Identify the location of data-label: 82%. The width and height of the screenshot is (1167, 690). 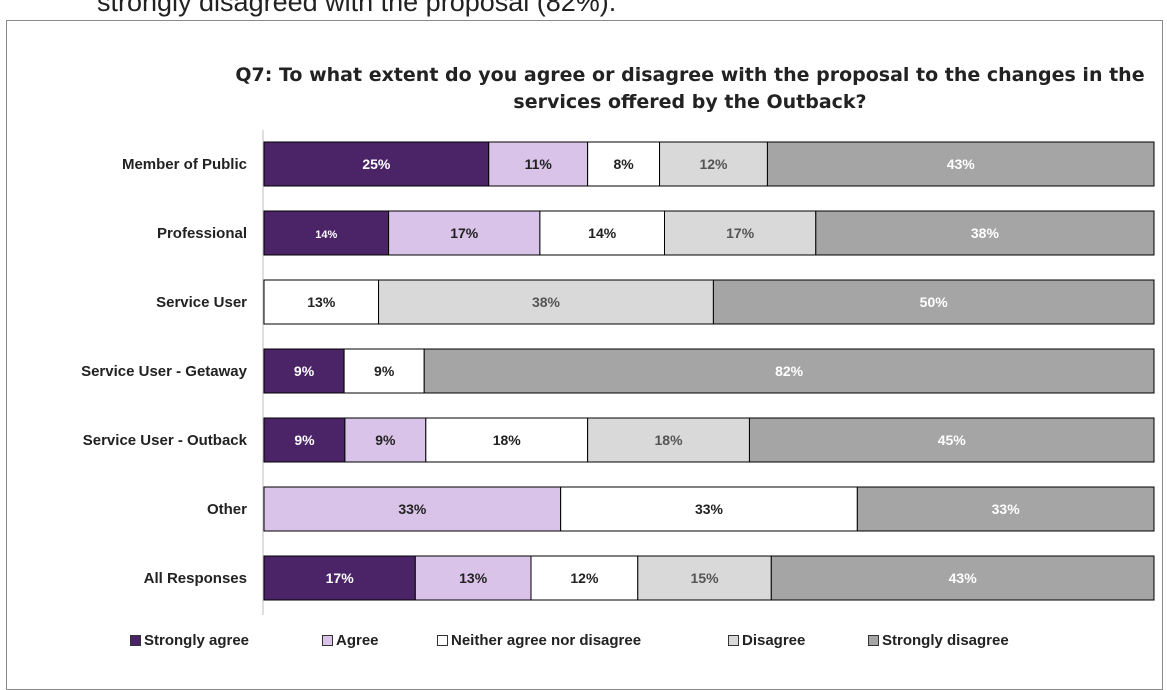
(789, 371).